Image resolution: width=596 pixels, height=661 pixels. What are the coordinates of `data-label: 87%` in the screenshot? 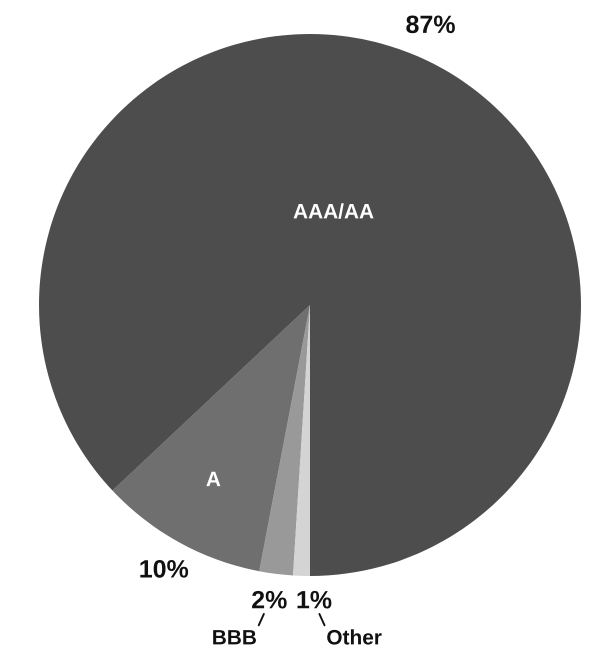 It's located at (430, 24).